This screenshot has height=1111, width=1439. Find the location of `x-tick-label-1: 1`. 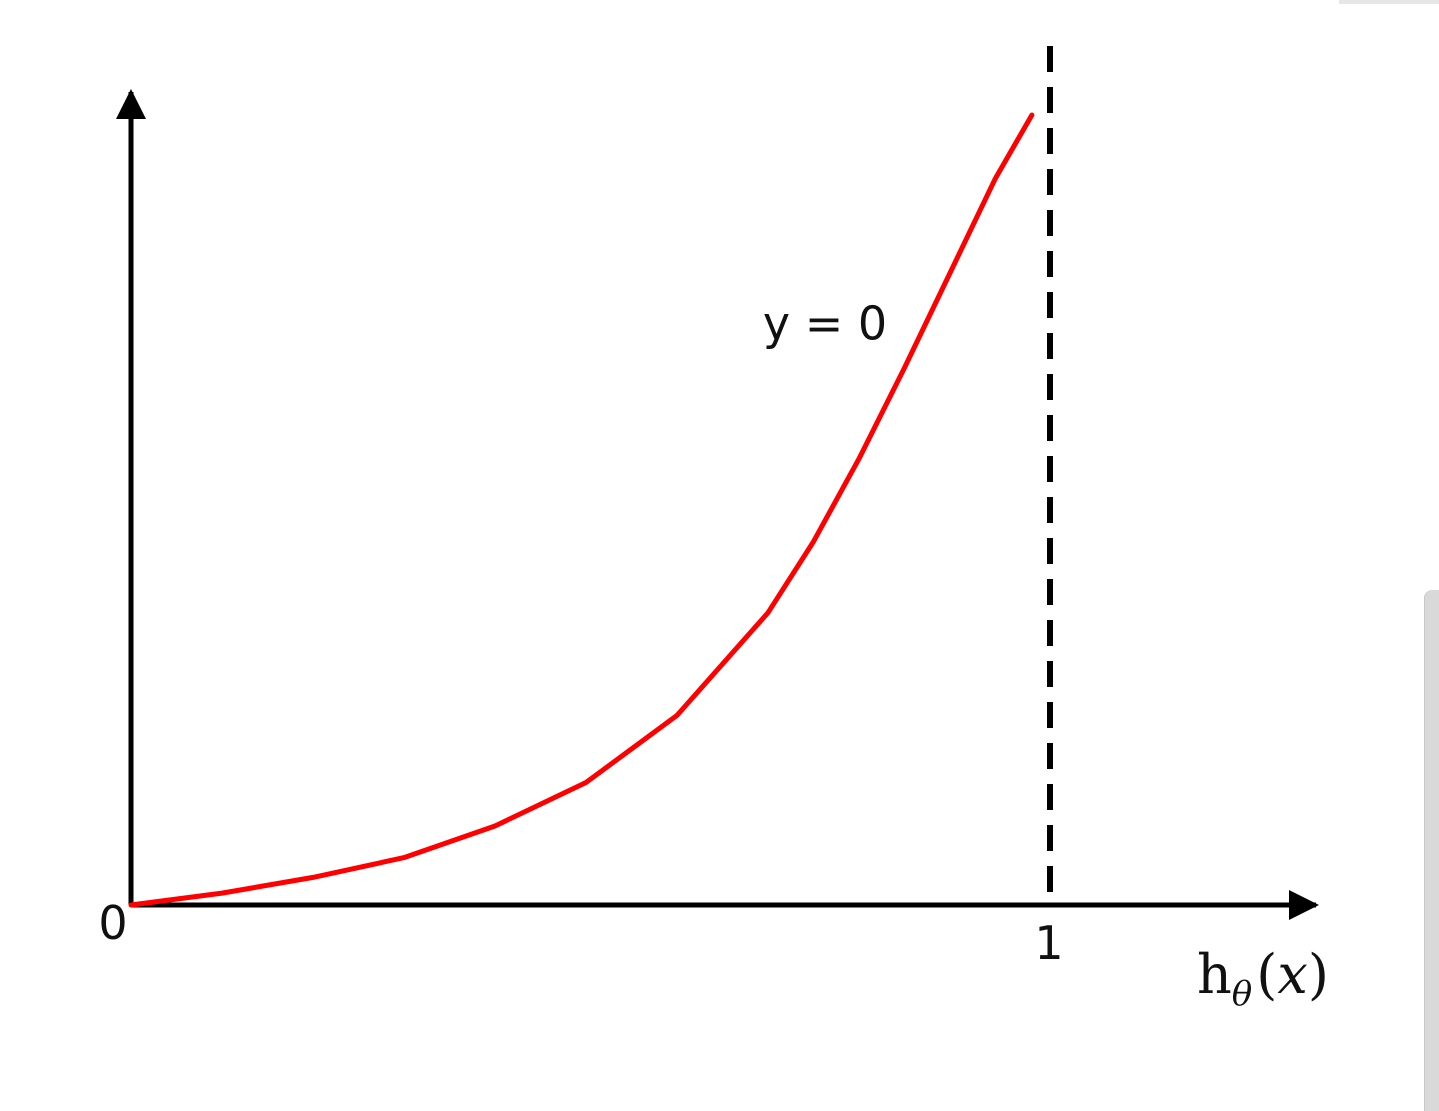

x-tick-label-1: 1 is located at coordinates (1048, 943).